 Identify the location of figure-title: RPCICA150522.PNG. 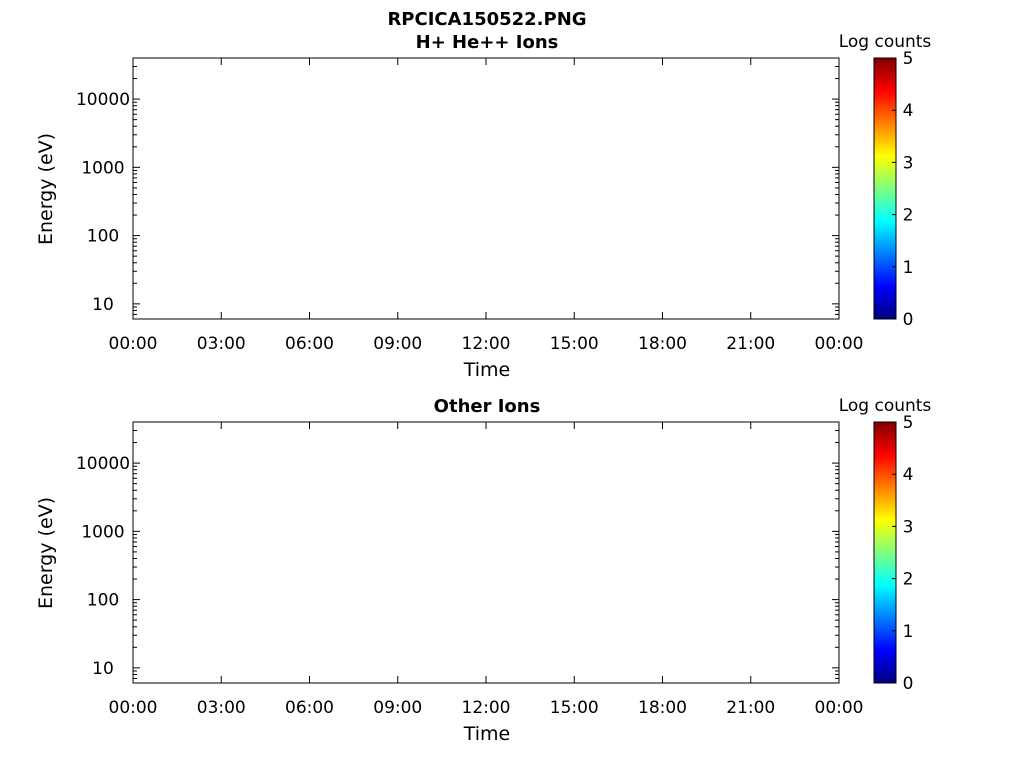
(486, 19).